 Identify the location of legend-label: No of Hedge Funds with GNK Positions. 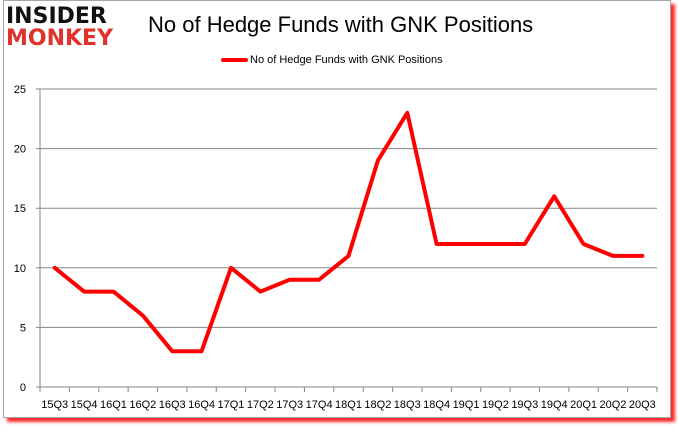
(346, 60).